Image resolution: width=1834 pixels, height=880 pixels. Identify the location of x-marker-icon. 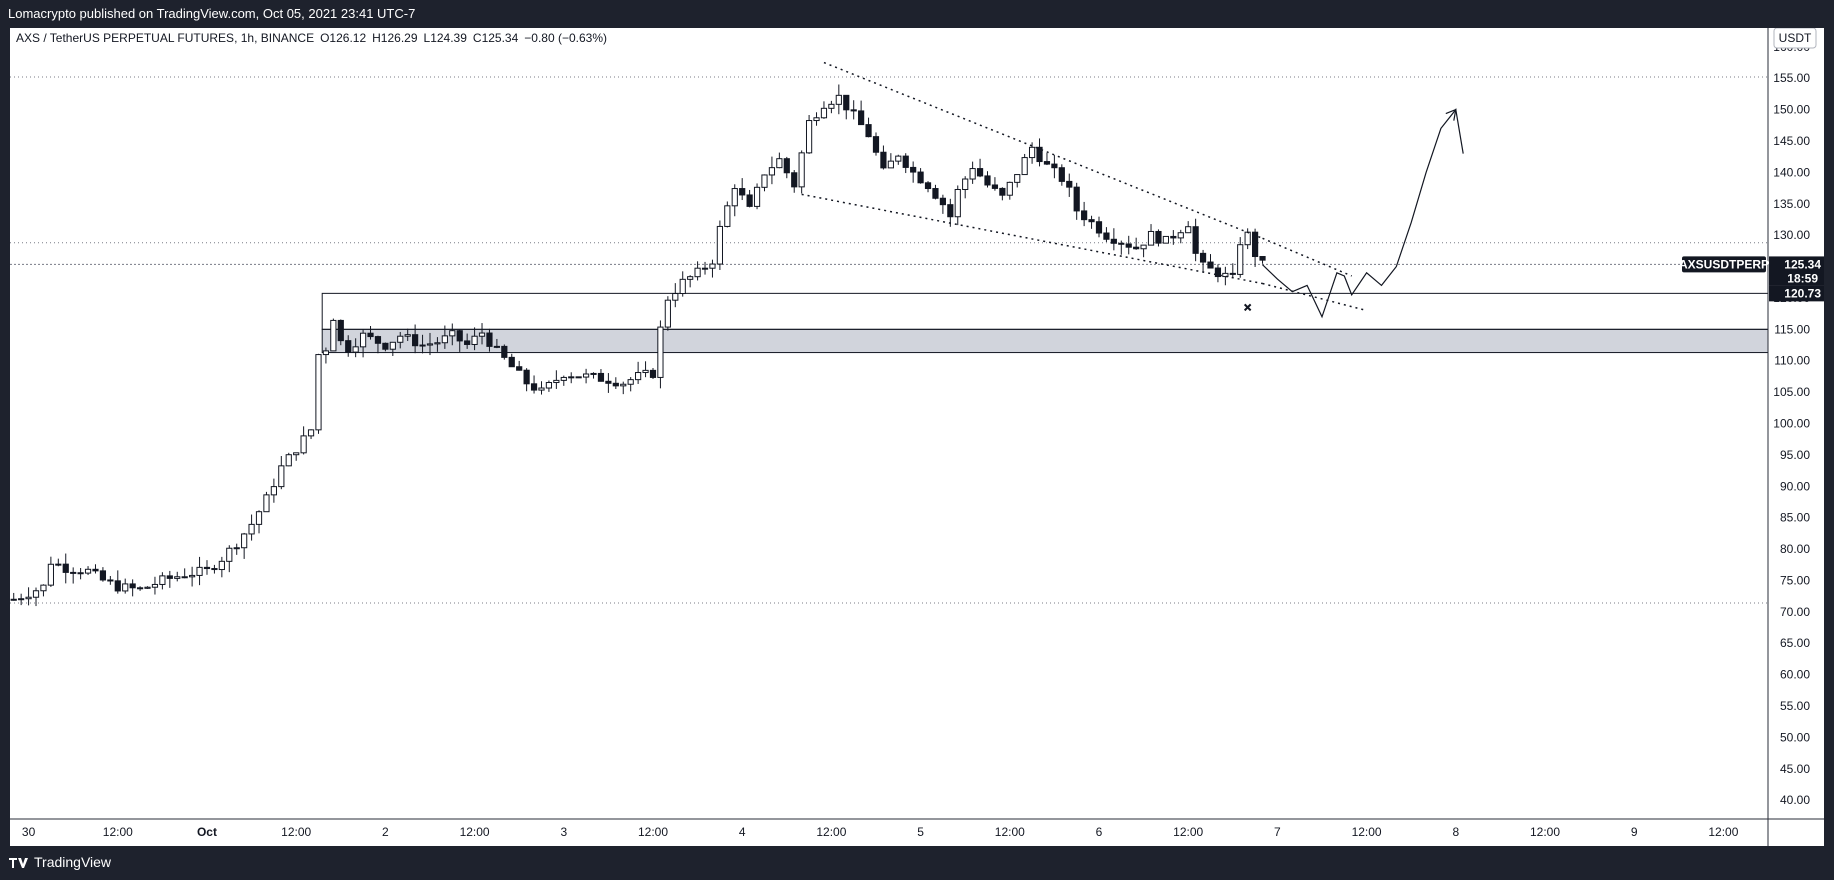
(1247, 307).